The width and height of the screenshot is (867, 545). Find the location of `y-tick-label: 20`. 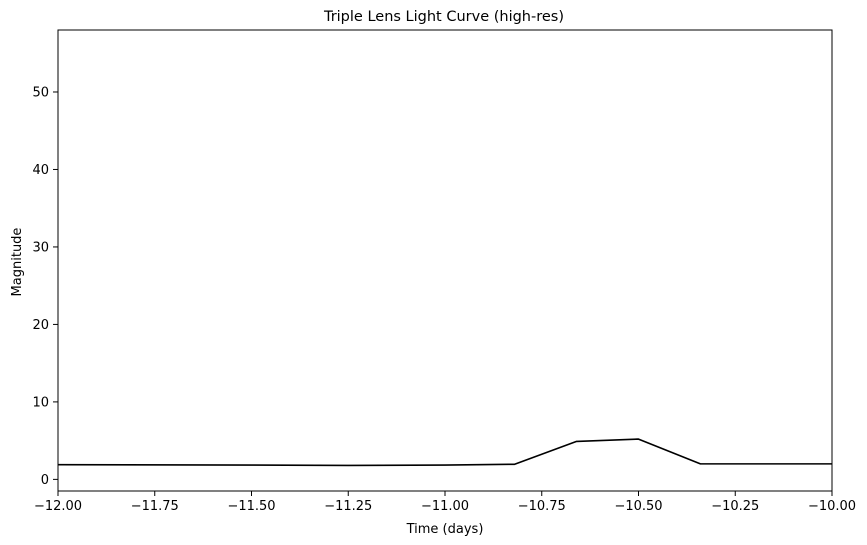

y-tick-label: 20 is located at coordinates (40, 325).